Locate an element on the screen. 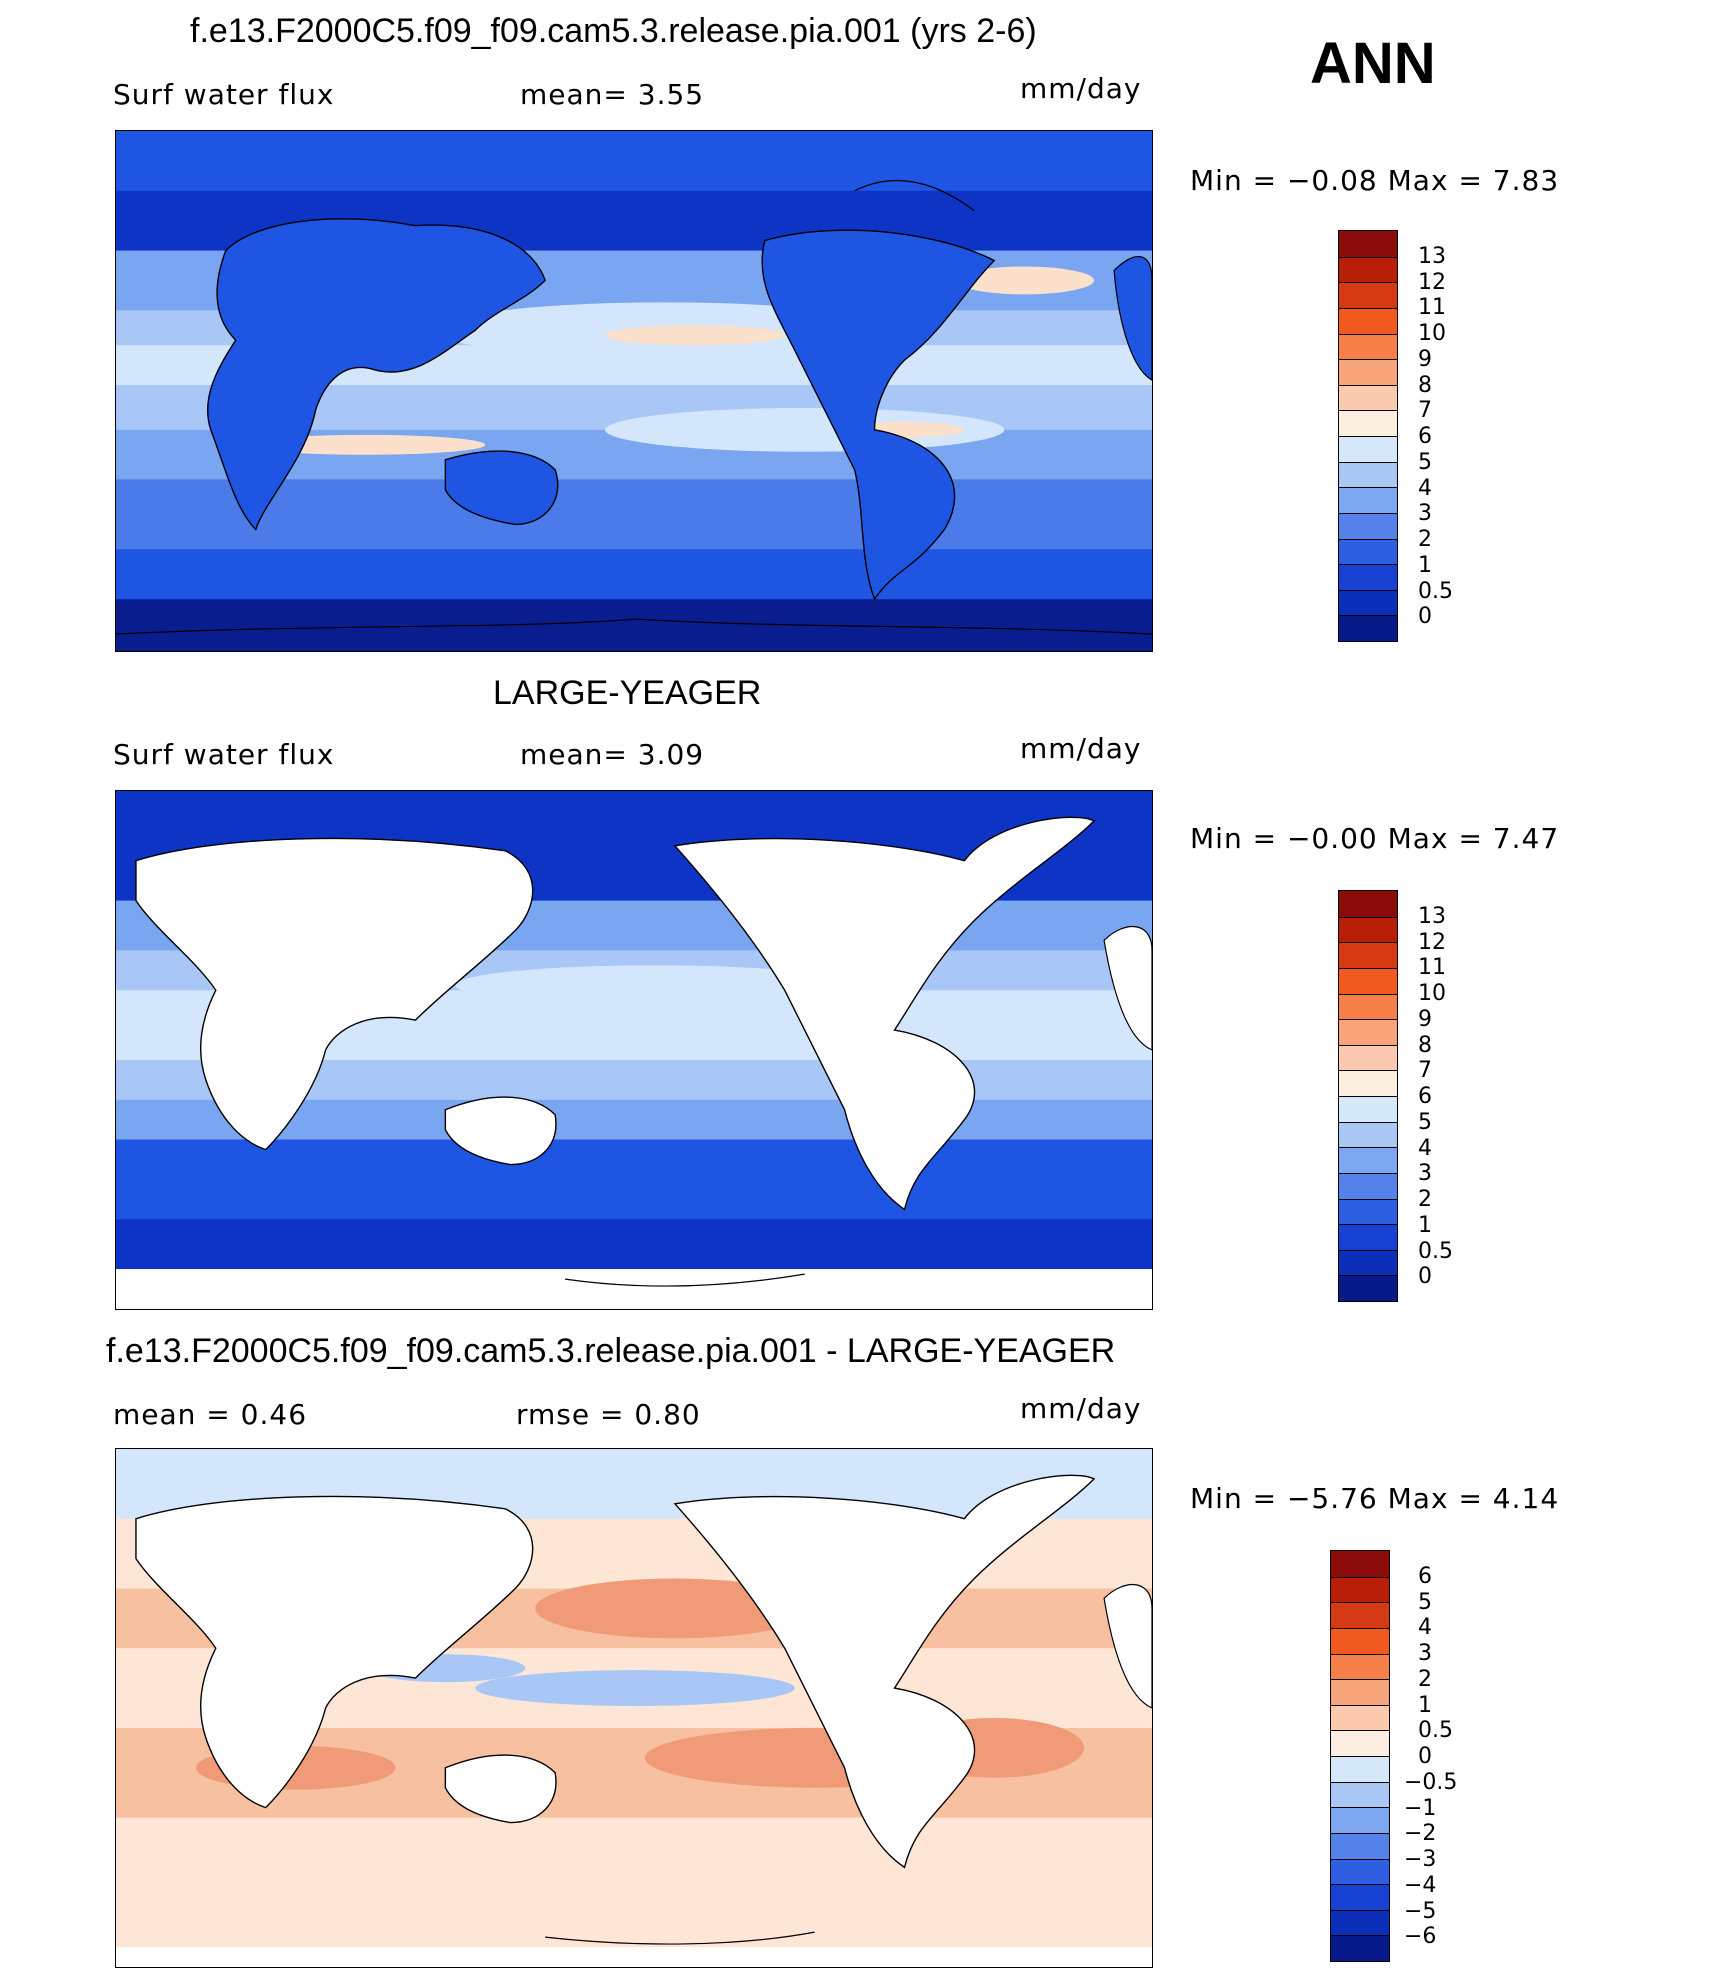 Image resolution: width=1710 pixels, height=1974 pixels. panel-1-colorbar-label: 1 is located at coordinates (1425, 565).